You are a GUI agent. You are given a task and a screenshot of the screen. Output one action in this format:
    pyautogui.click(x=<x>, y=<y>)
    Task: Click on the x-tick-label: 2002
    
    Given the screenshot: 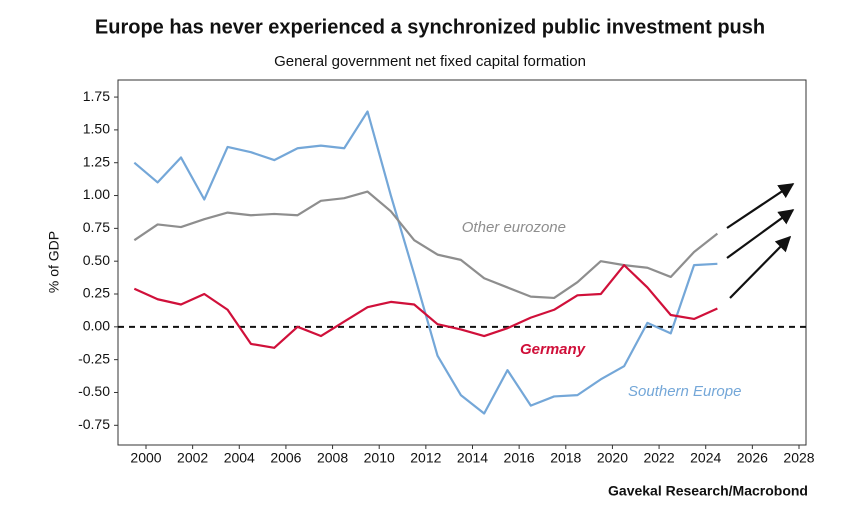 What is the action you would take?
    pyautogui.click(x=192, y=458)
    